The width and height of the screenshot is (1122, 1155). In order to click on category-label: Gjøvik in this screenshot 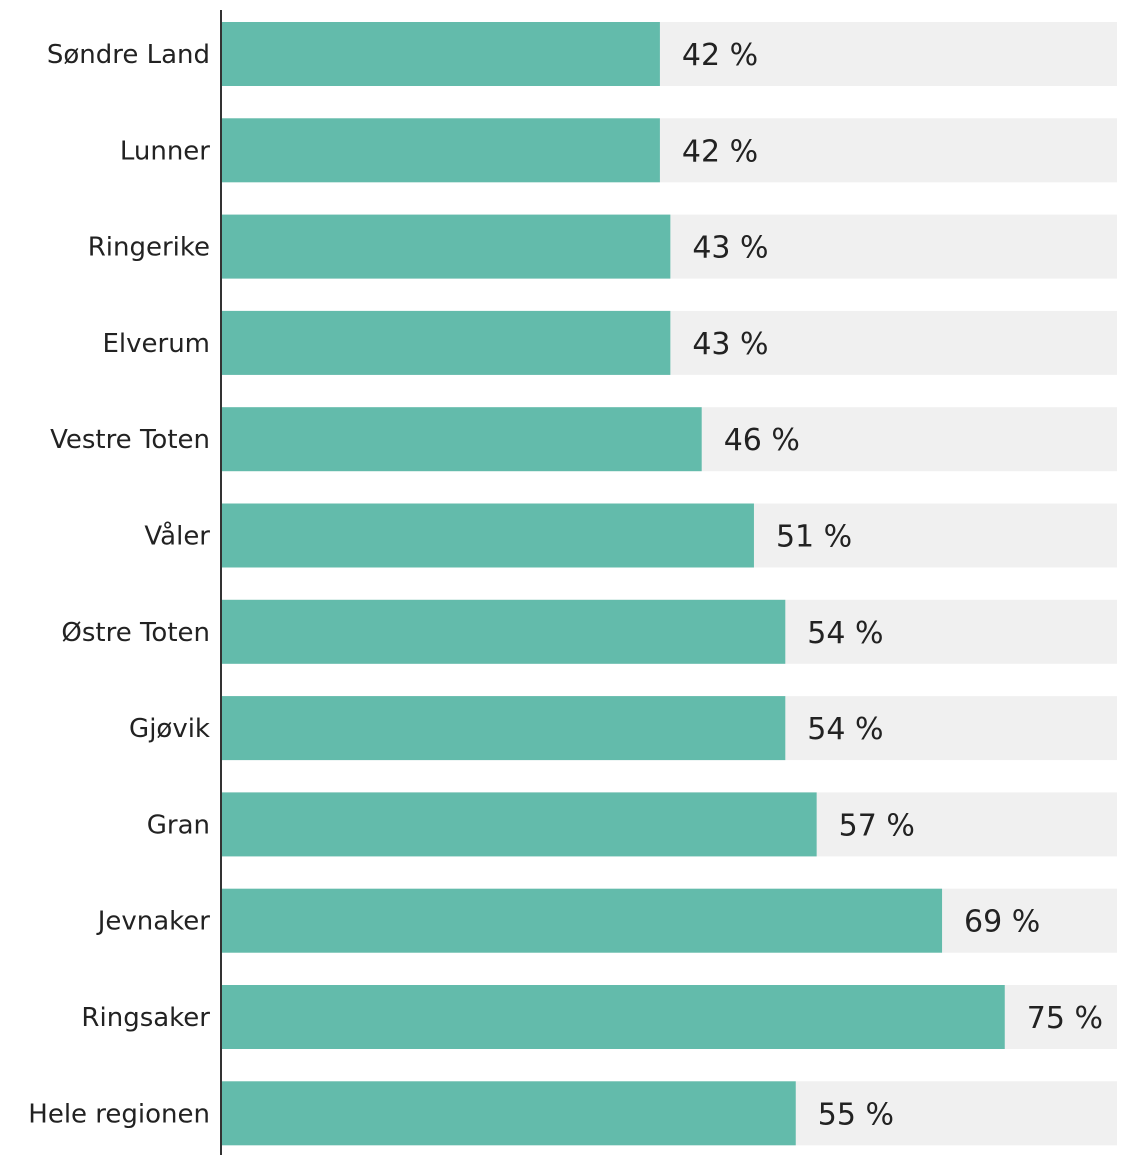, I will do `click(169, 729)`.